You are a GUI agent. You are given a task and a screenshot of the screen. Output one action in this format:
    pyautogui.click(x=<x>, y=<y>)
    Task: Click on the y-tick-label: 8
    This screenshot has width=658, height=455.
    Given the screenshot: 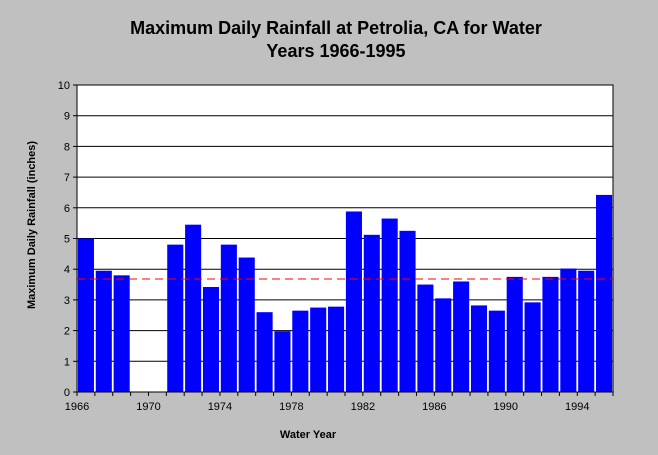 What is the action you would take?
    pyautogui.click(x=67, y=147)
    